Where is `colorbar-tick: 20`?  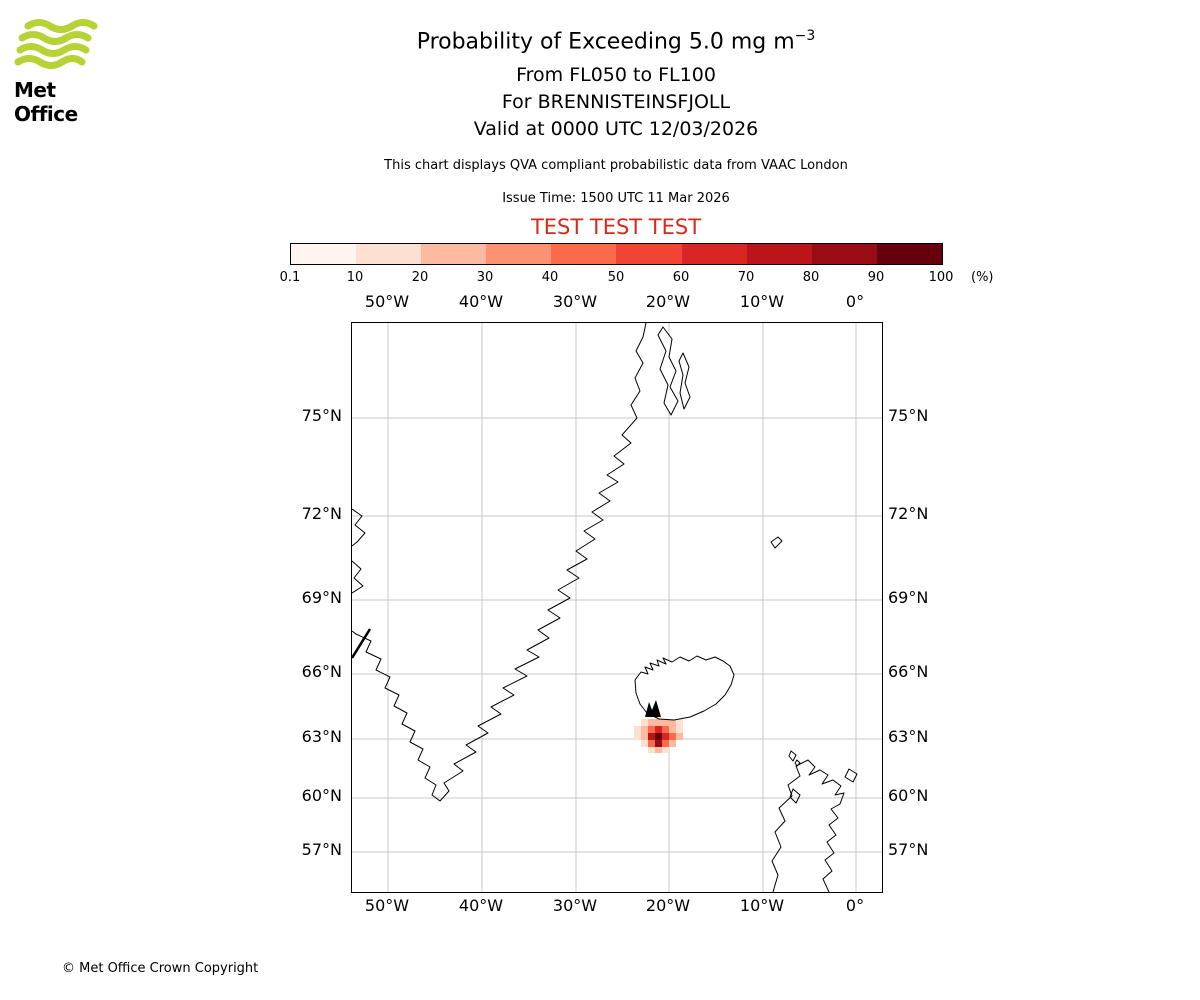
colorbar-tick: 20 is located at coordinates (420, 277).